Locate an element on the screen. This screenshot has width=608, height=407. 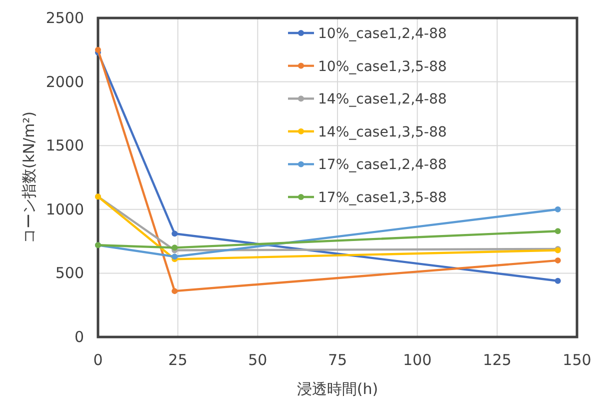
y-tick-label: 1000 is located at coordinates (65, 209).